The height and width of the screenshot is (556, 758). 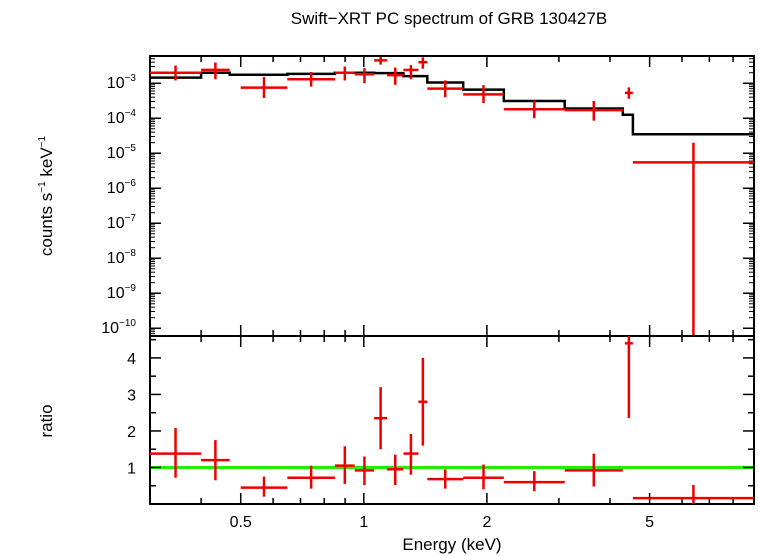 I want to click on x-axis-label: Energy (keV), so click(x=451, y=544).